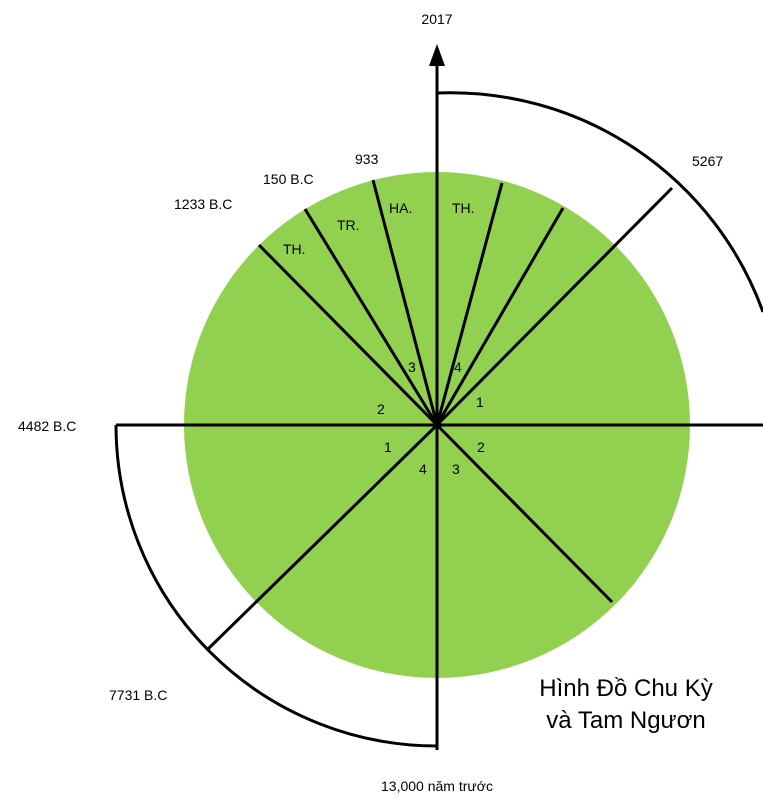 The image size is (763, 799). I want to click on number-upper-right-1: 1, so click(480, 402).